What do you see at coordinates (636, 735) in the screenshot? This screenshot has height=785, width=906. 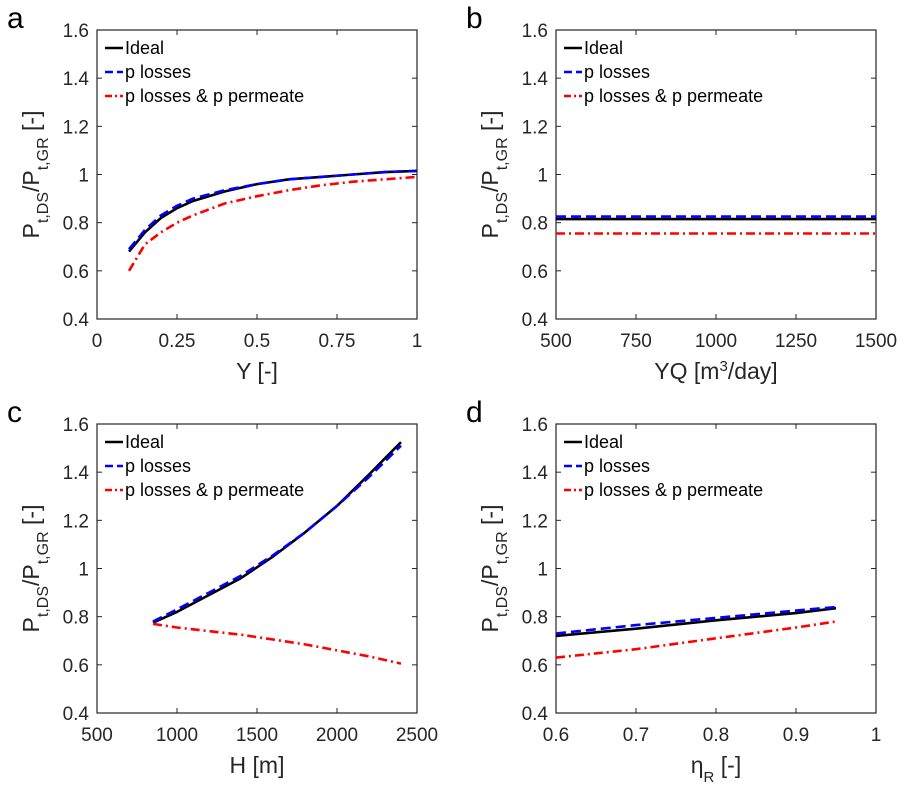 I see `x-tick-label: 0.7` at bounding box center [636, 735].